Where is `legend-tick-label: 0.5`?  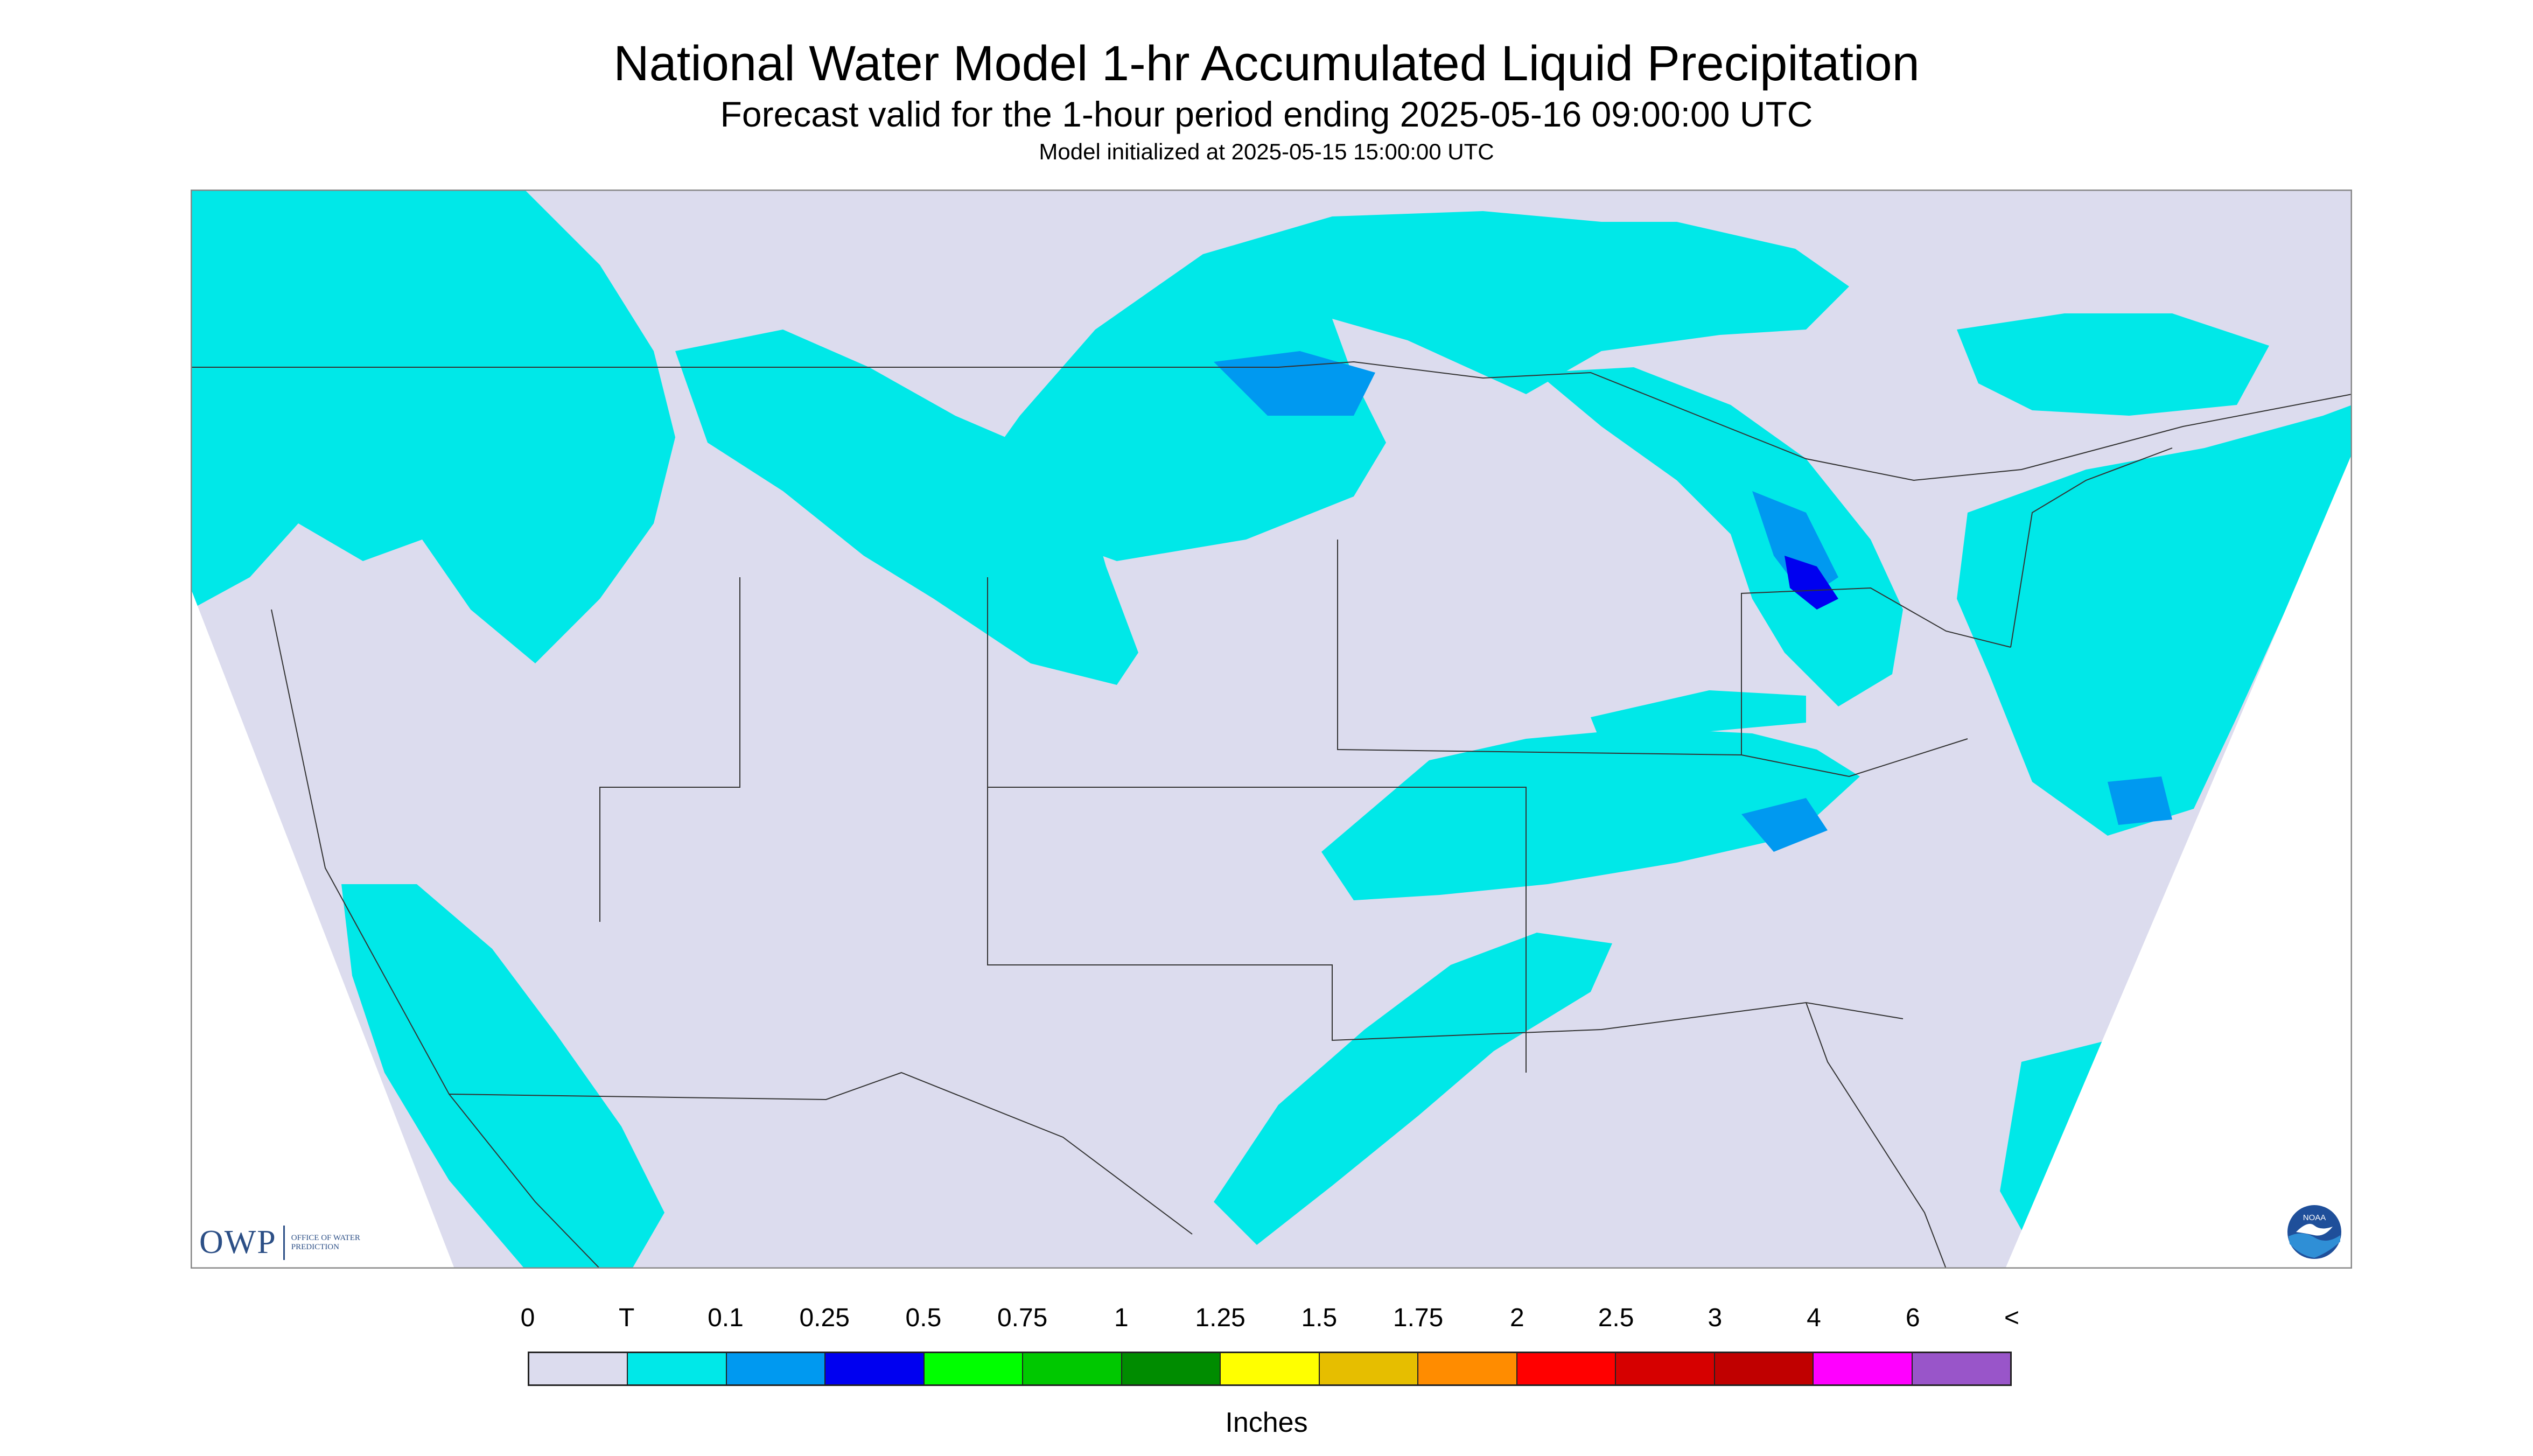 legend-tick-label: 0.5 is located at coordinates (923, 1318).